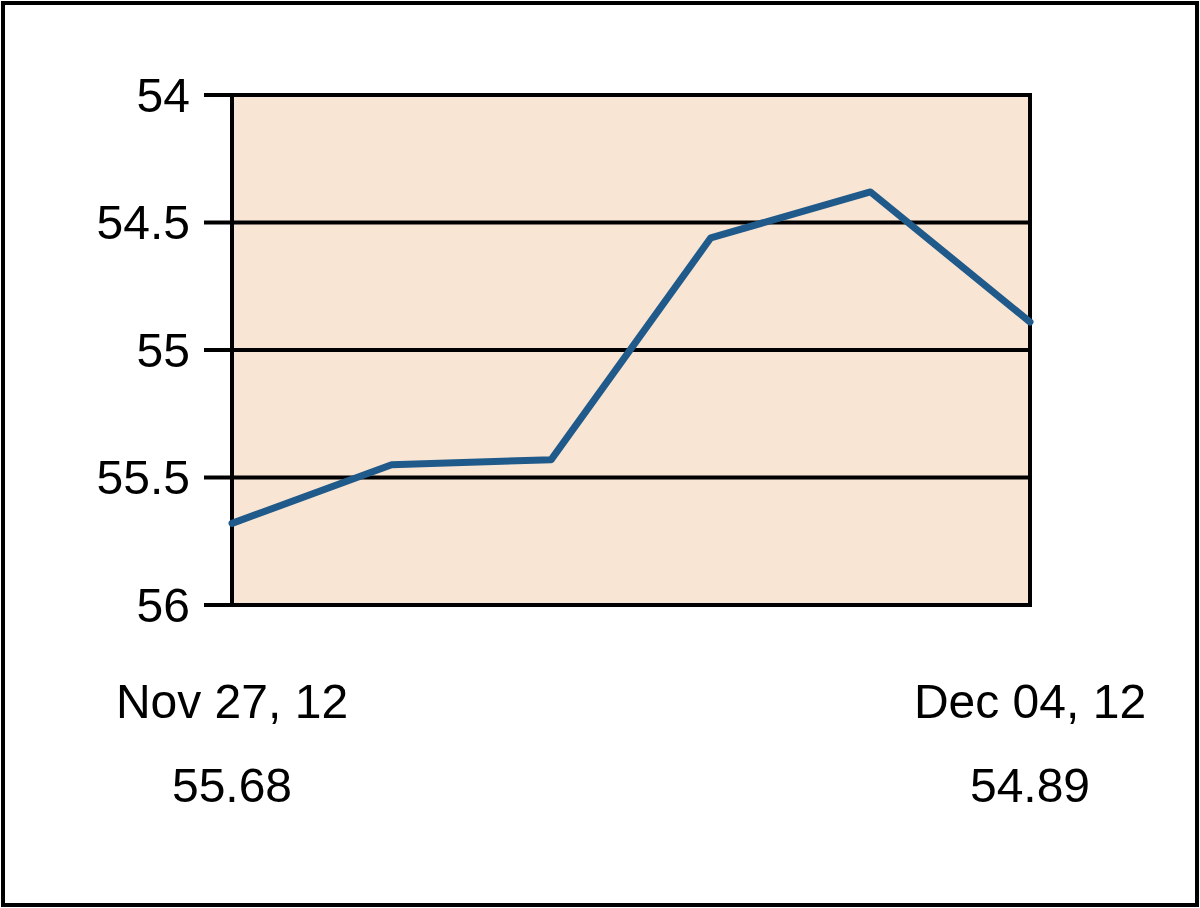 This screenshot has height=908, width=1200. What do you see at coordinates (163, 350) in the screenshot?
I see `y-tick-label: 55` at bounding box center [163, 350].